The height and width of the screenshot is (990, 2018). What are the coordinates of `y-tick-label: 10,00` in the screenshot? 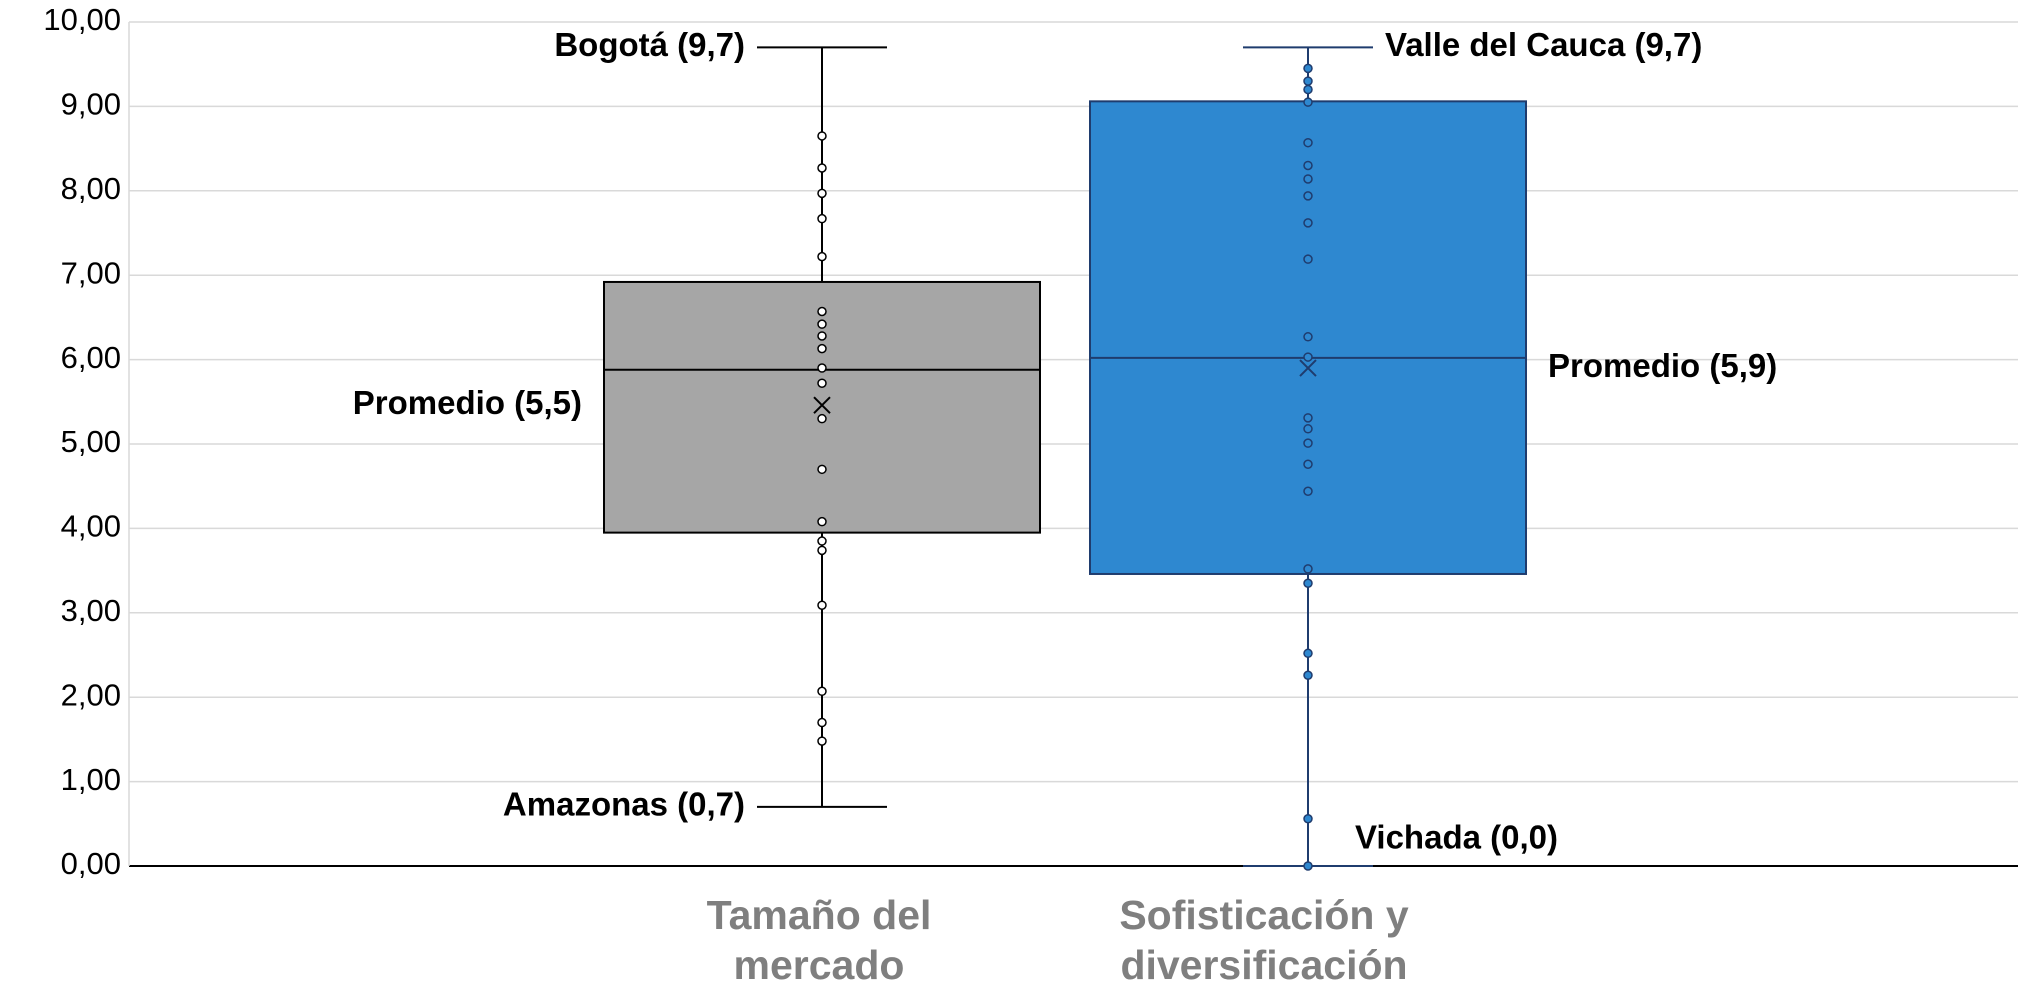 It's located at (82, 19).